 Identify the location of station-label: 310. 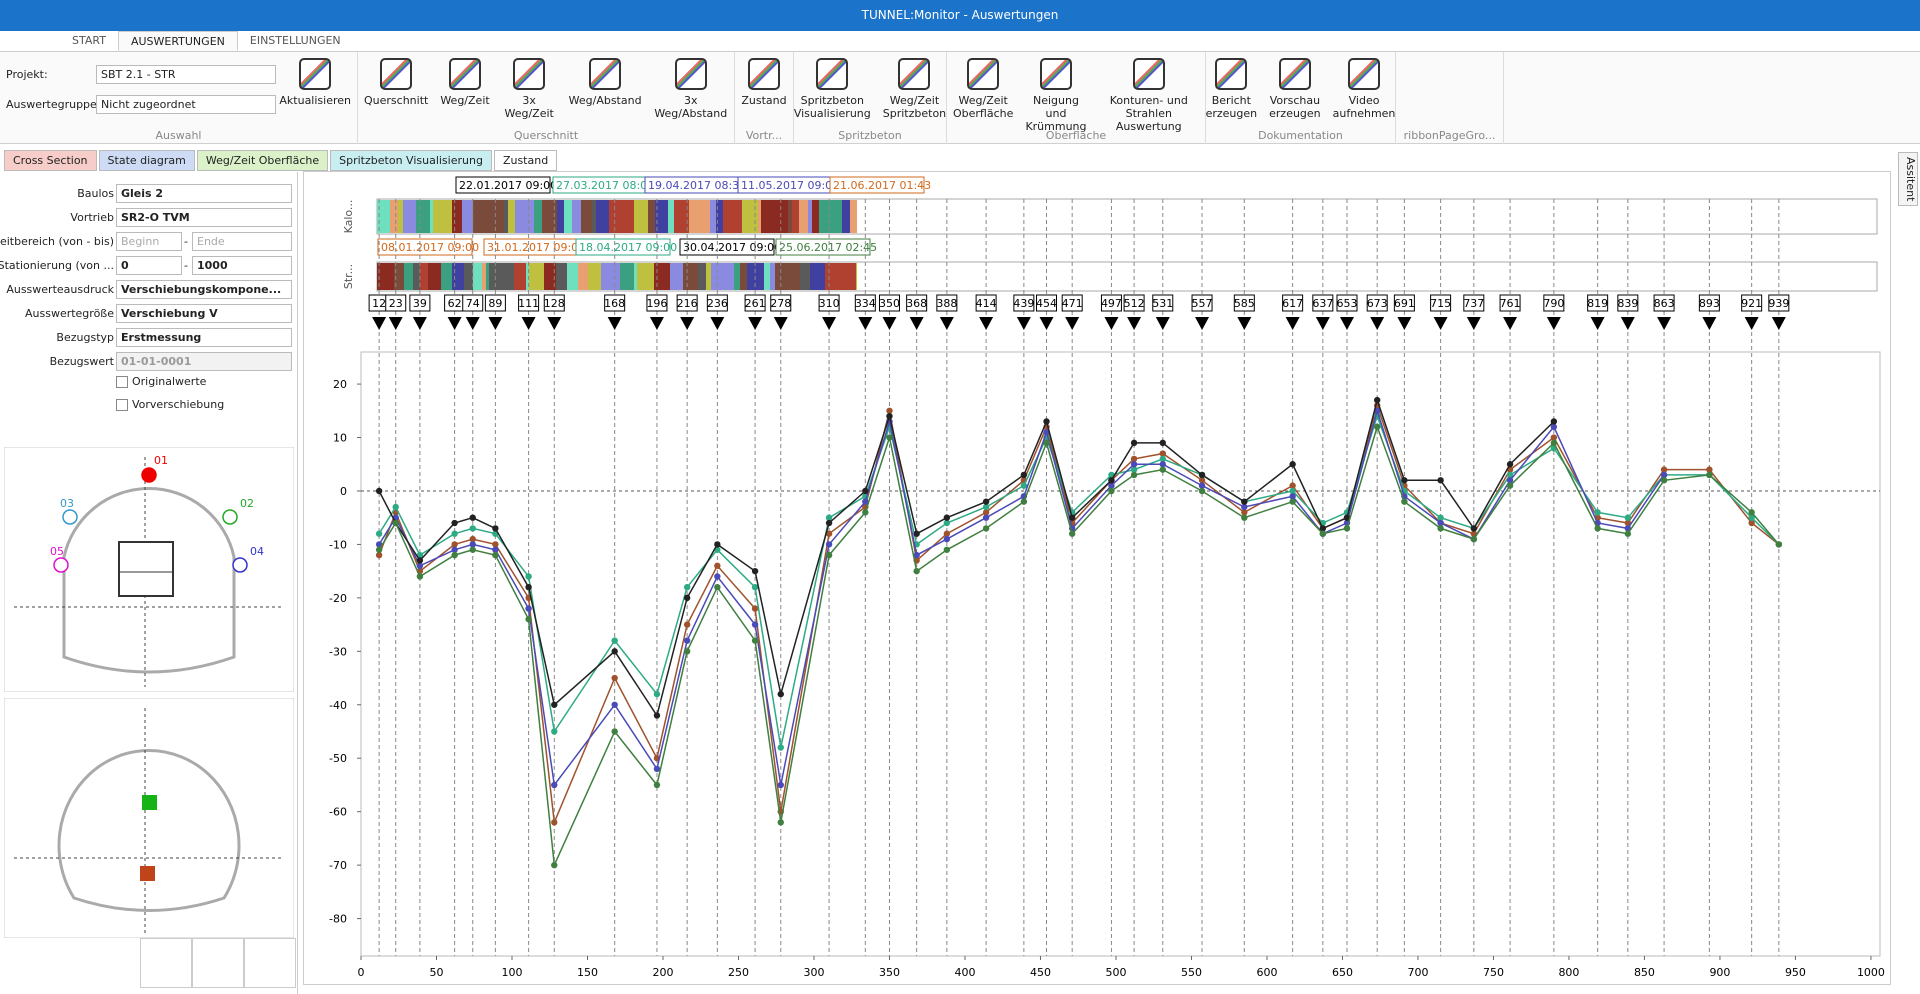
(829, 303).